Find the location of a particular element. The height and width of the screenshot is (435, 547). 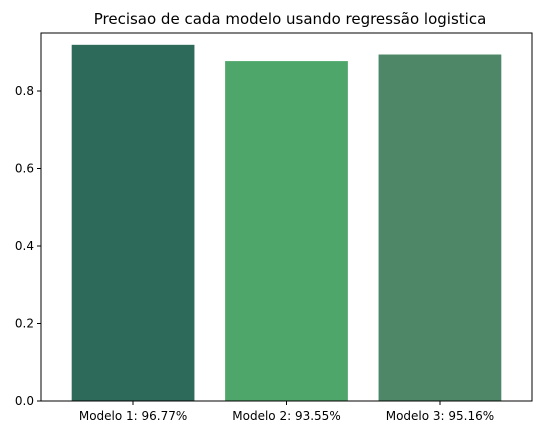

y-tick-label: 0.6 is located at coordinates (24, 168).